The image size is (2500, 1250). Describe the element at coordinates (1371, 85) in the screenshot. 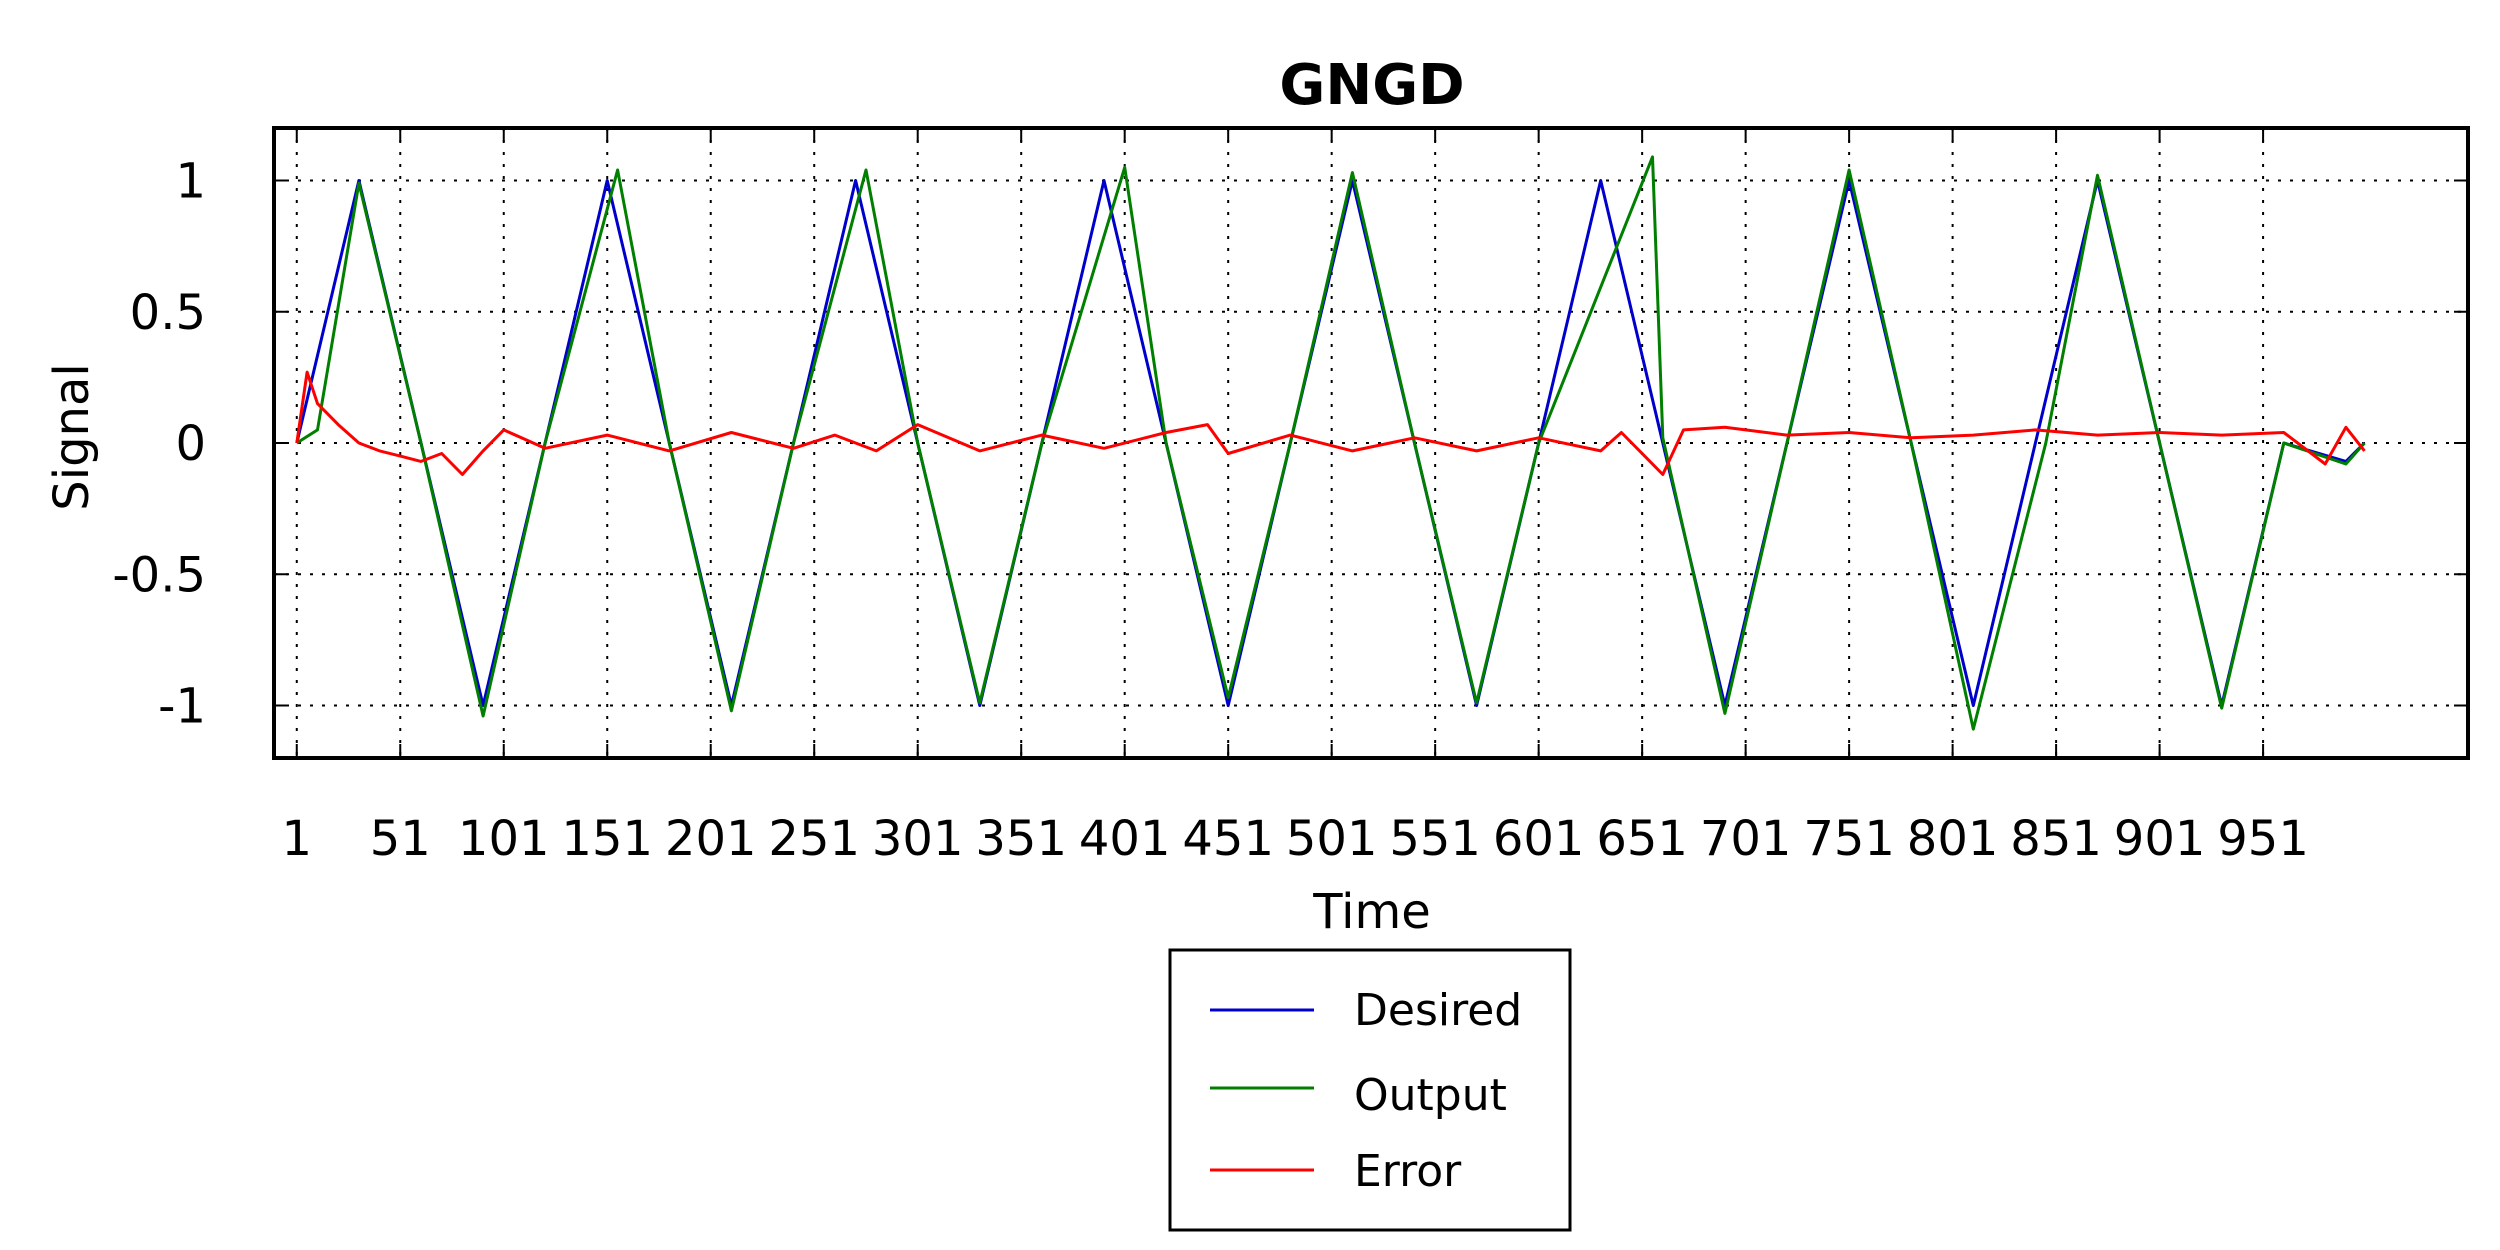

I see `chart-title: GNGD` at that location.